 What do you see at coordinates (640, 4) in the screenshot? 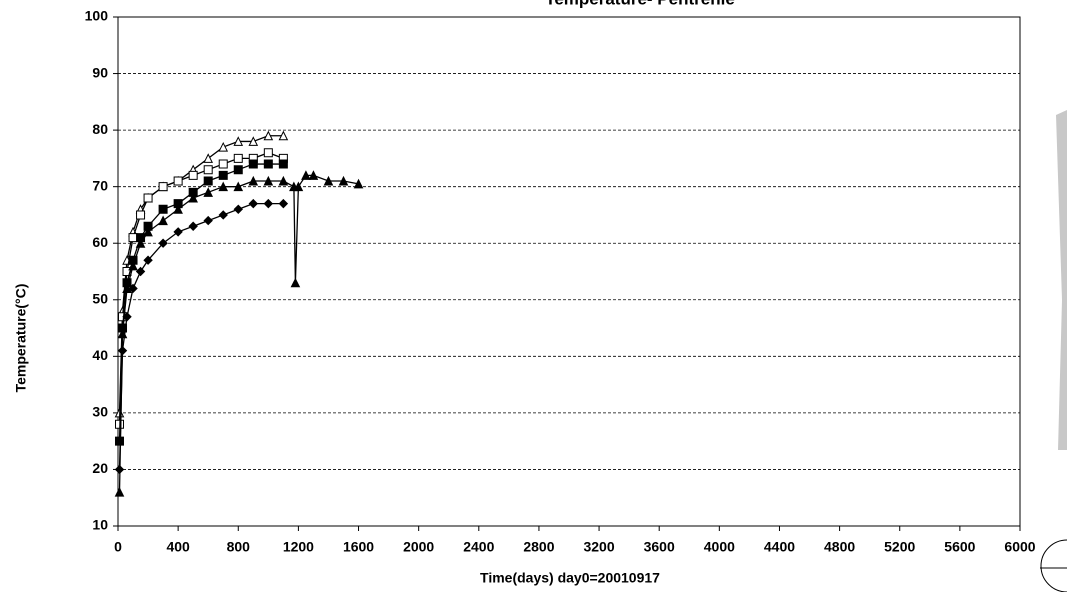
I see `chart-title: Temperature- Pentrenie` at bounding box center [640, 4].